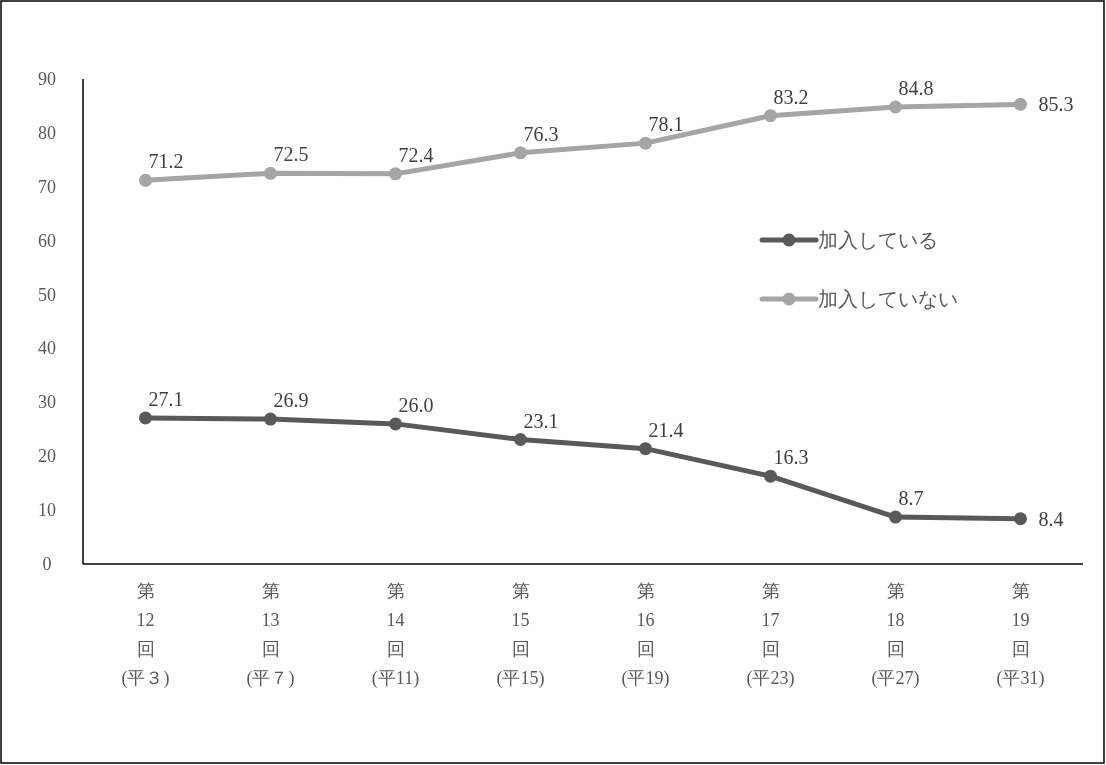  What do you see at coordinates (47, 186) in the screenshot?
I see `y-tick-label: 70` at bounding box center [47, 186].